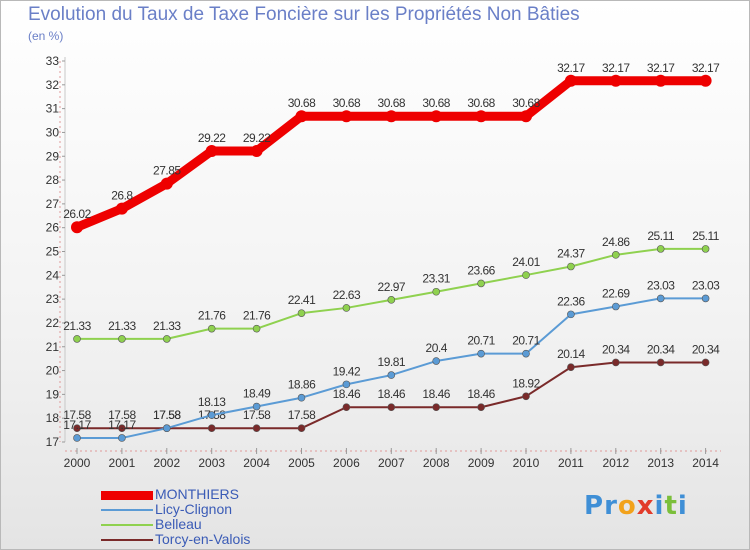 Image resolution: width=750 pixels, height=550 pixels. I want to click on legend-label: Licy-Clignon, so click(194, 509).